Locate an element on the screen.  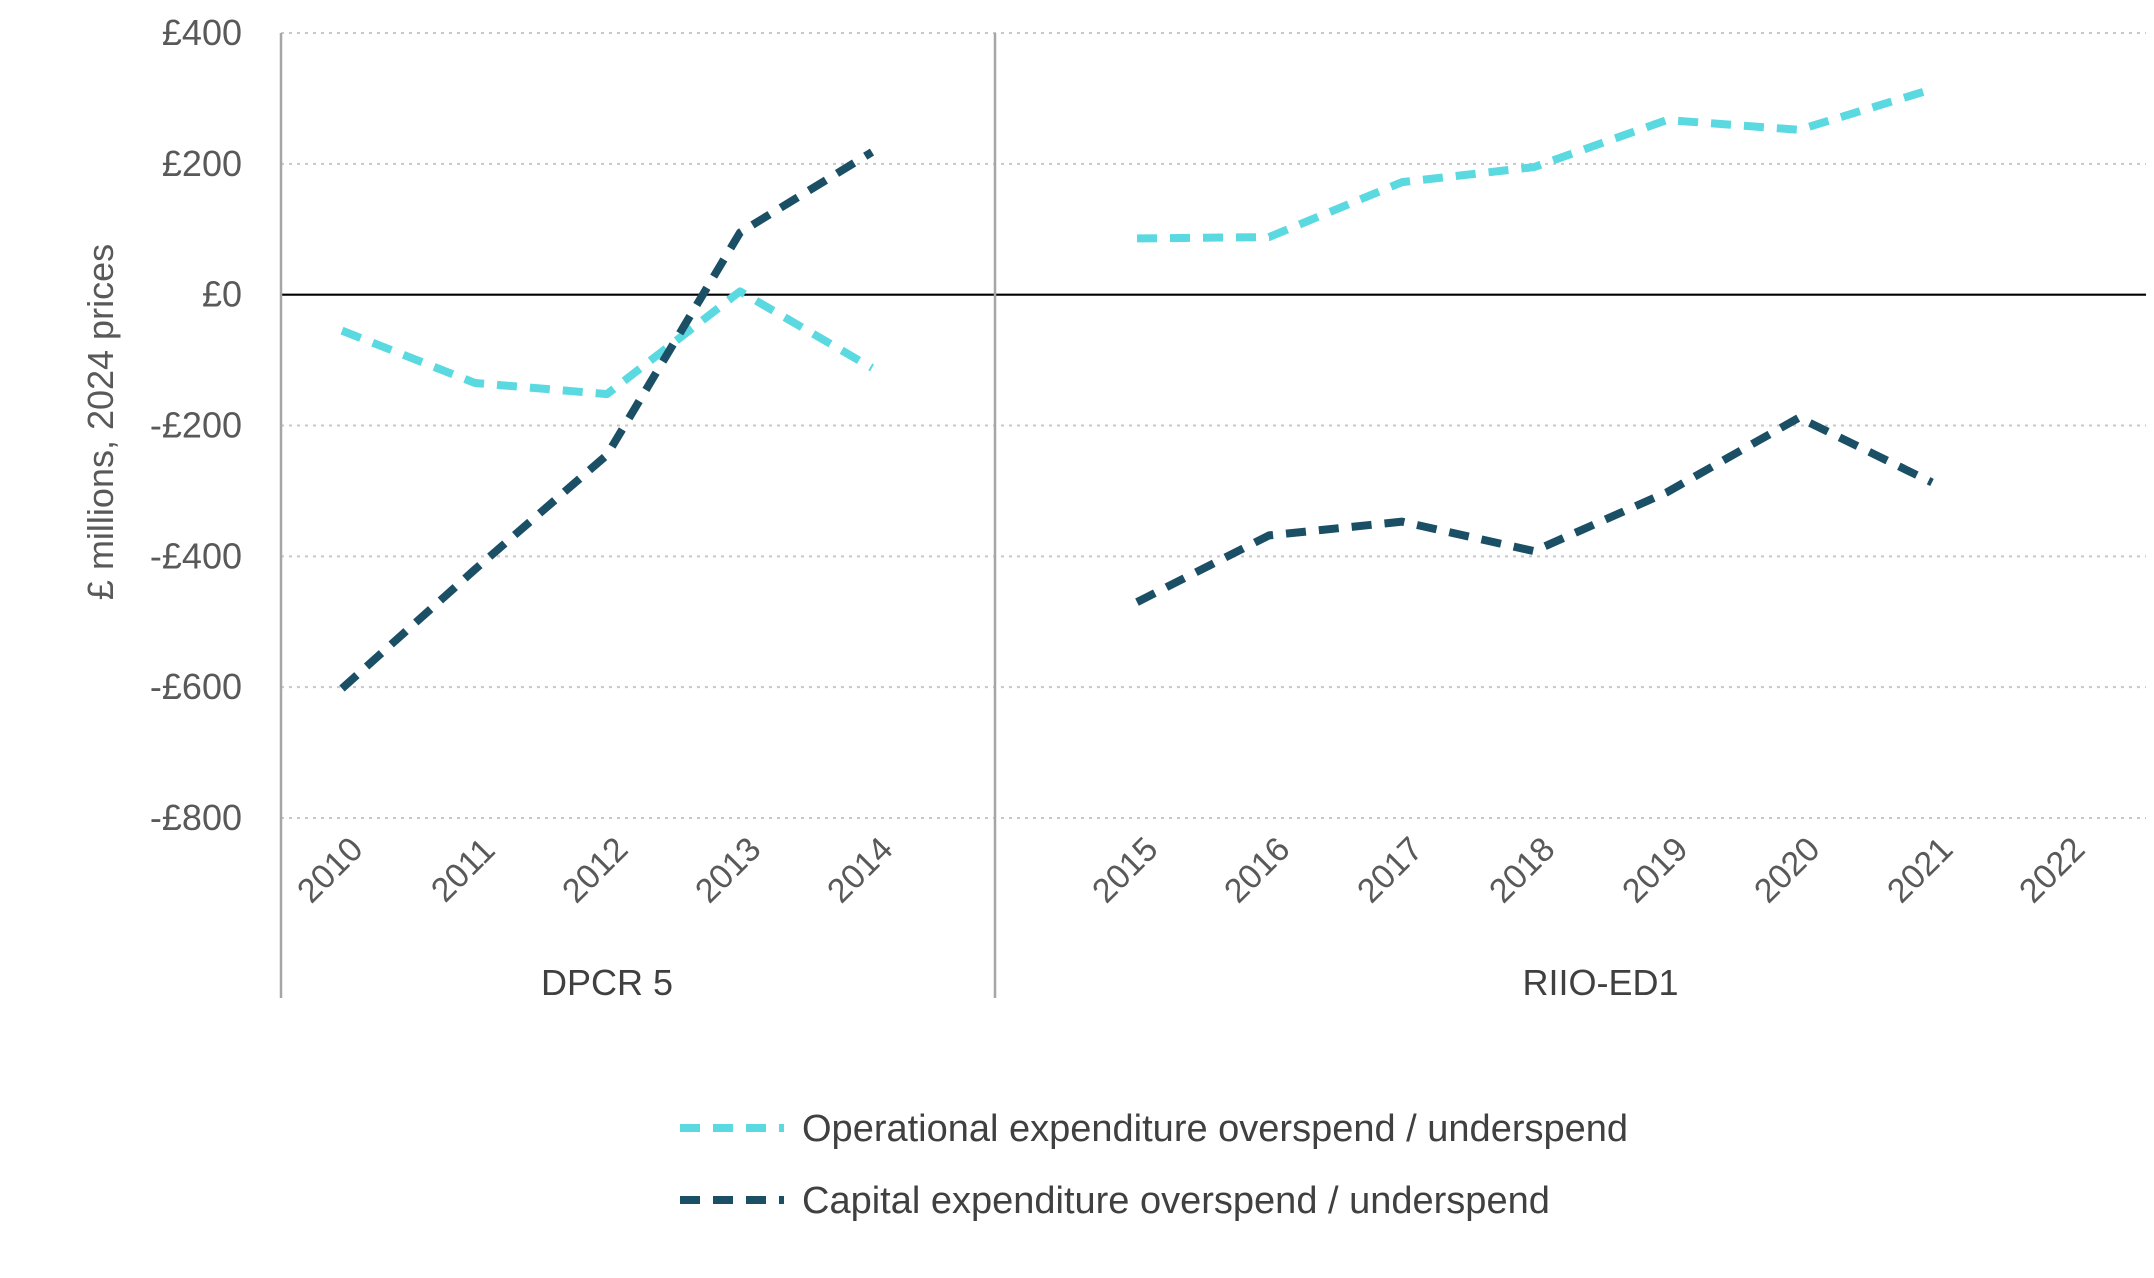
y-tick-labels: £400 £200 £0 -£200 -£400 -£600 -£800 is located at coordinates (196, 425).